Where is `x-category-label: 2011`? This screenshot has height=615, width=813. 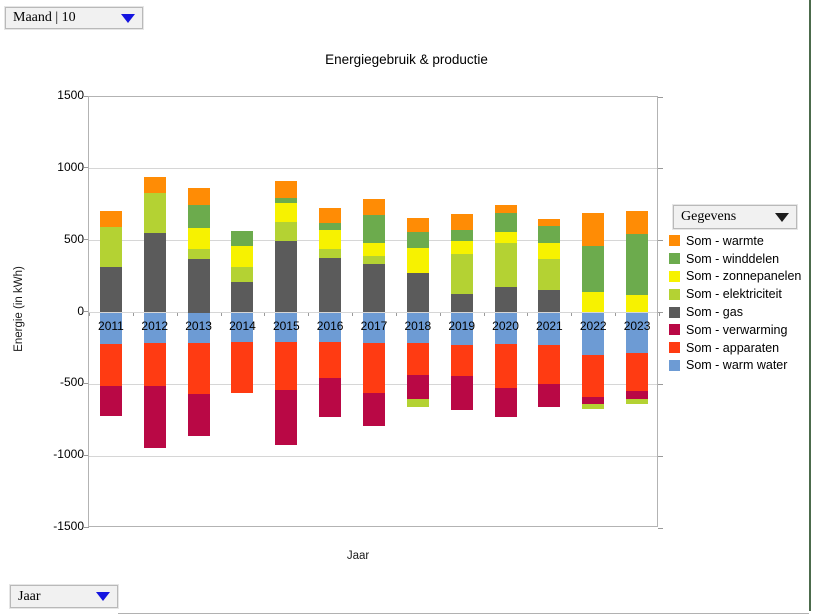
x-category-label: 2011 is located at coordinates (111, 325).